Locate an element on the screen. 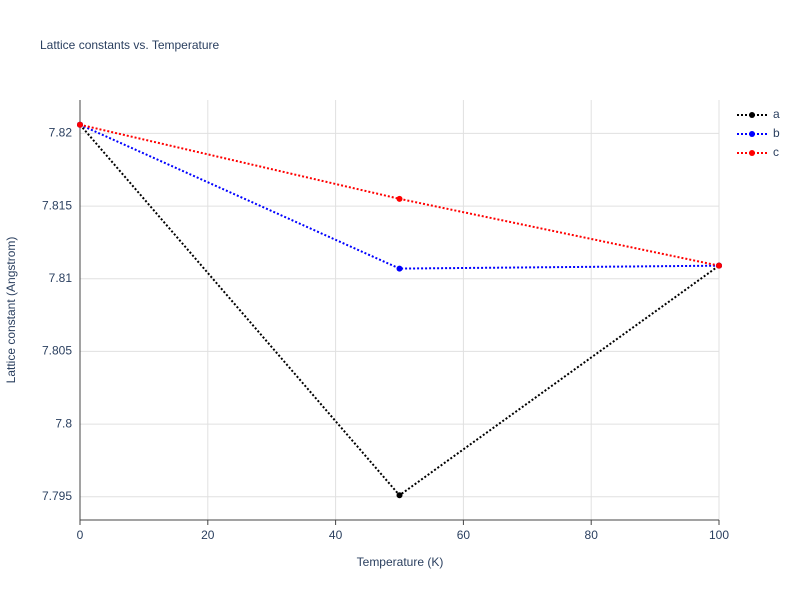 The height and width of the screenshot is (600, 800). legend-label: b is located at coordinates (776, 133).